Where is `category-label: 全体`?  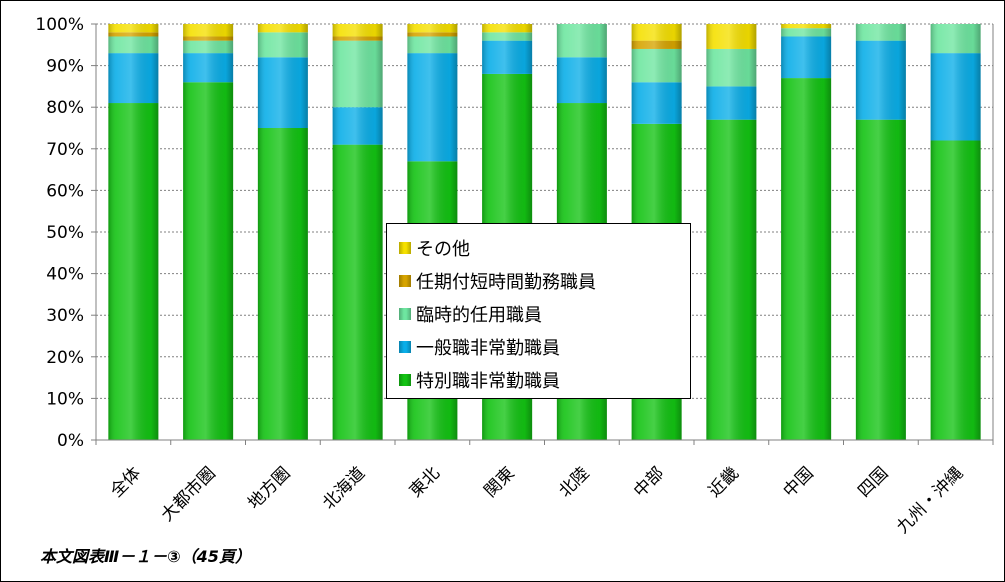
category-label: 全体 is located at coordinates (126, 482).